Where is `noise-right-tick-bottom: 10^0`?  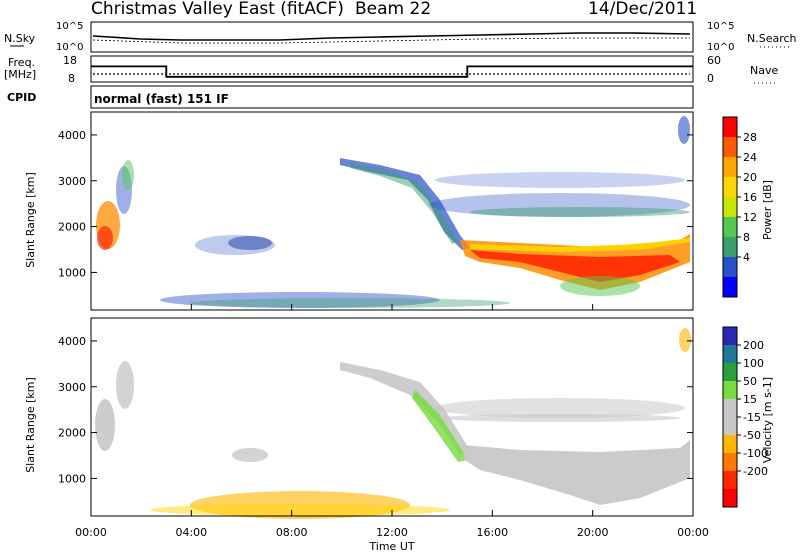 noise-right-tick-bottom: 10^0 is located at coordinates (720, 47).